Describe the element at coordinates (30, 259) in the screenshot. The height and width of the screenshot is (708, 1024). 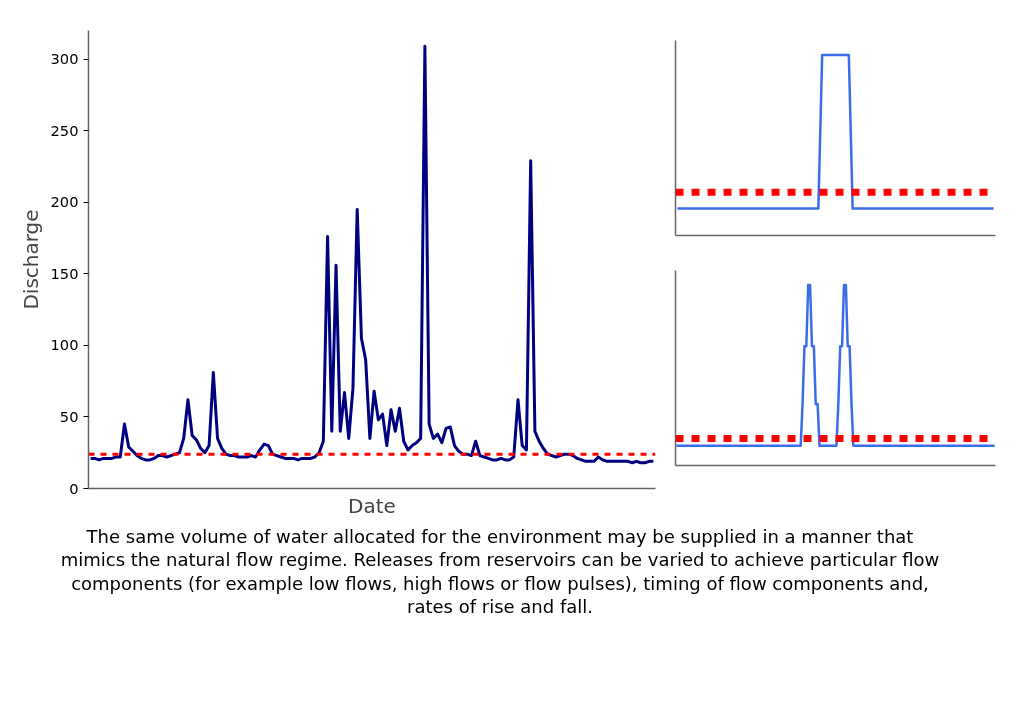
I see `y-axis-title: Discharge` at that location.